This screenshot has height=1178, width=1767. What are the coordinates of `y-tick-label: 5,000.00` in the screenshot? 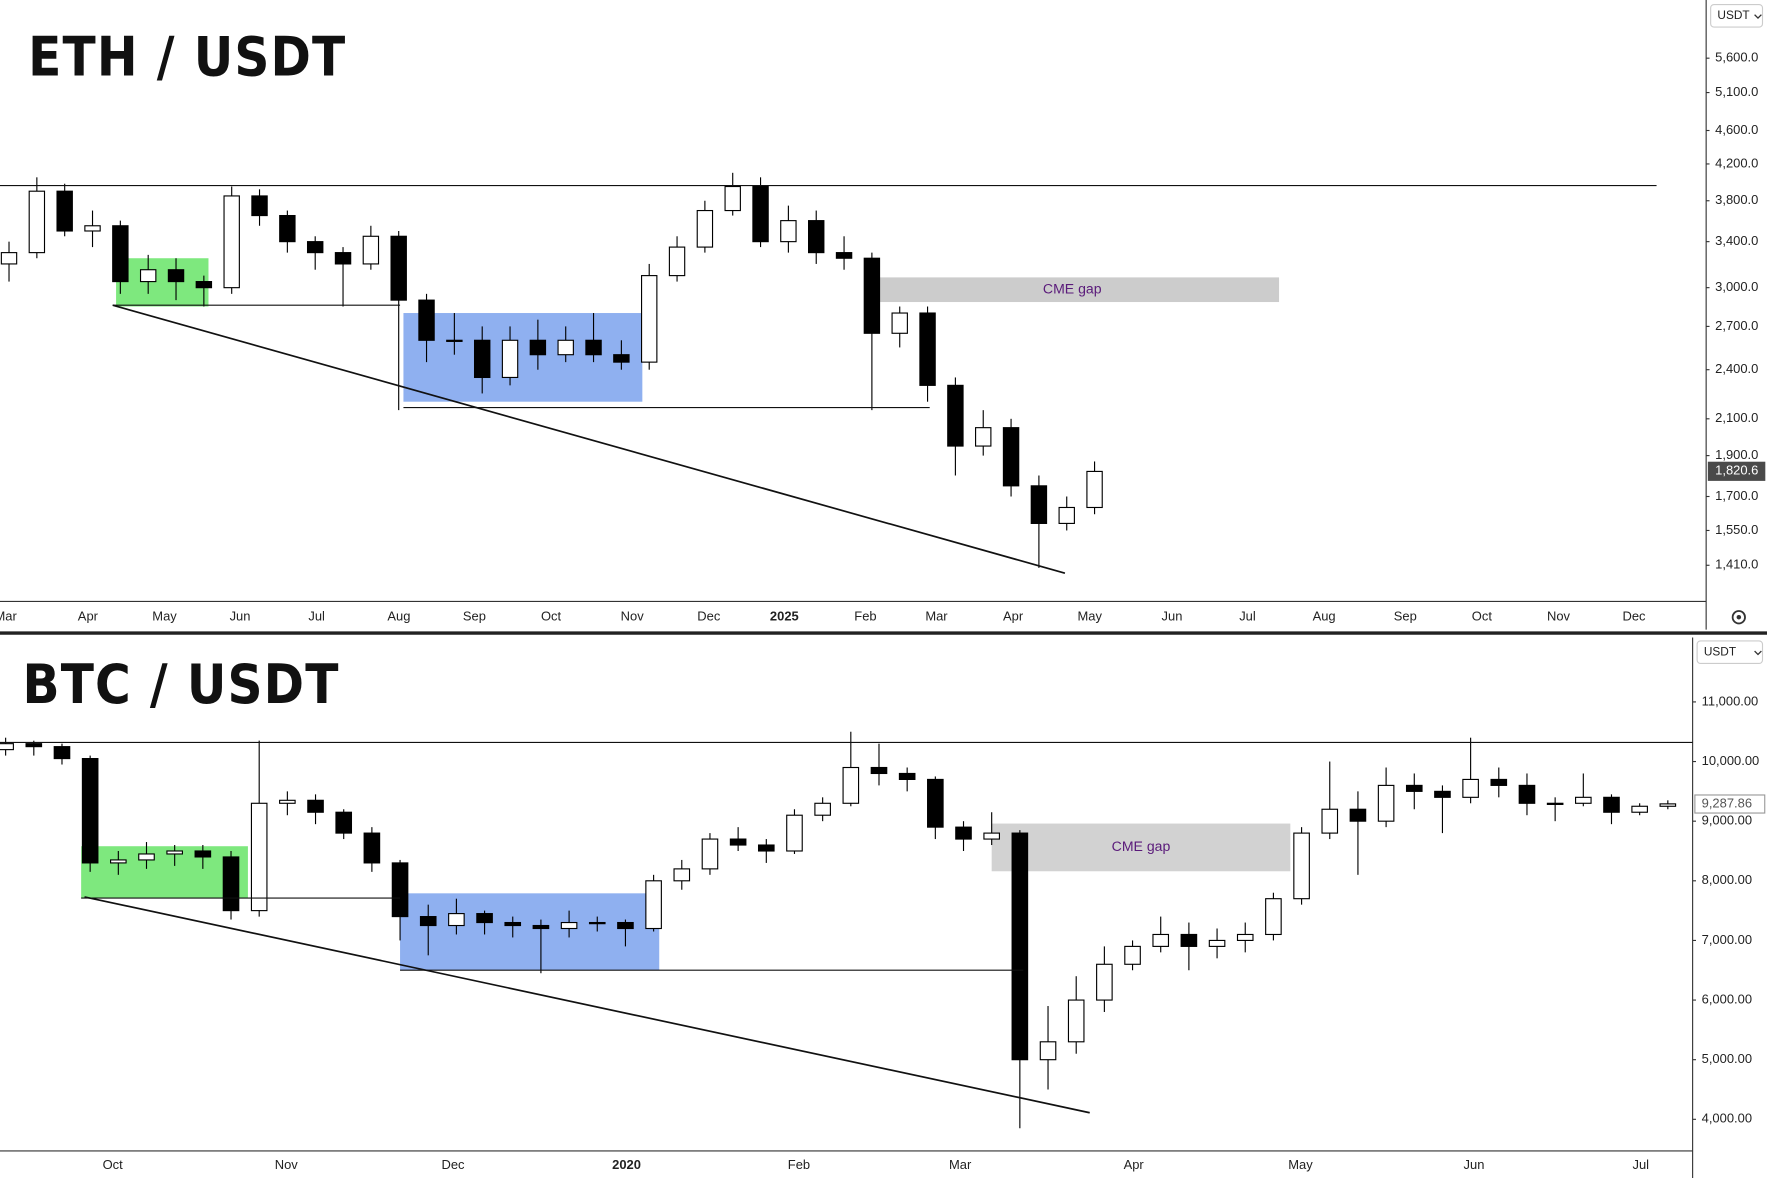 It's located at (1727, 1058).